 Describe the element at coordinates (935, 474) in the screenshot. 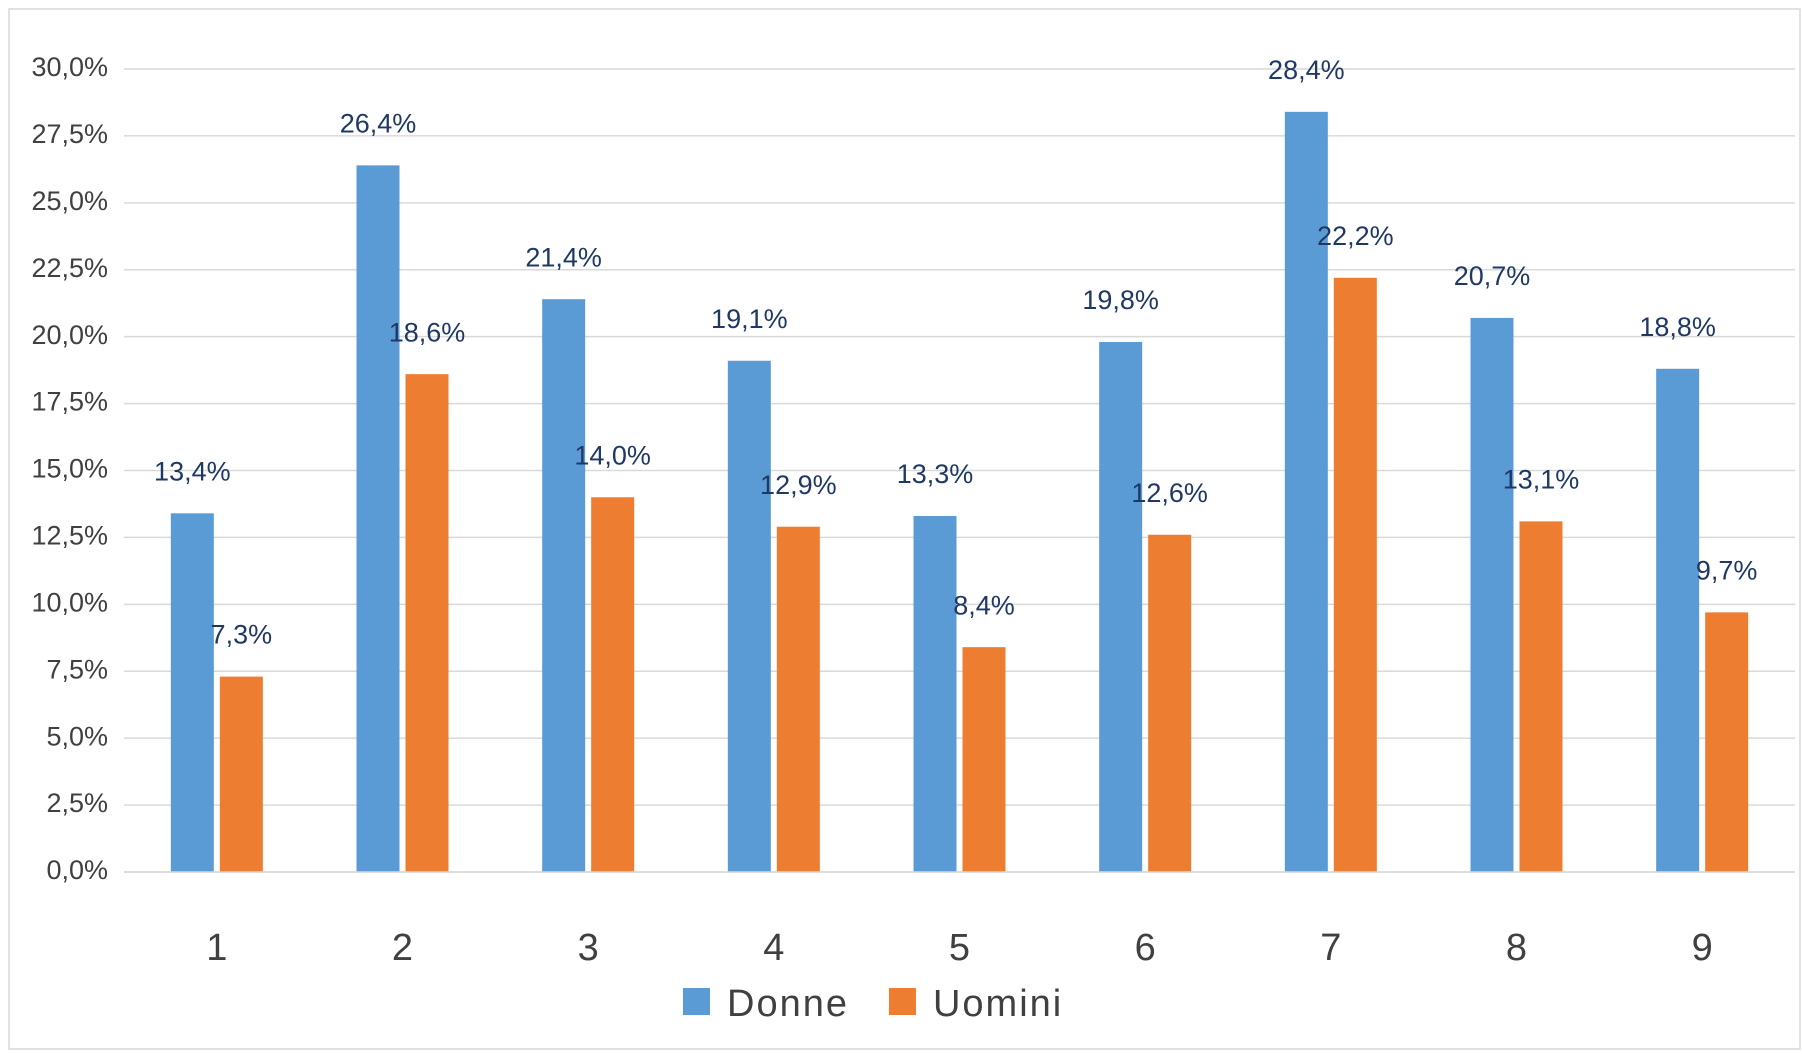

I see `data-label: 13,3%` at that location.